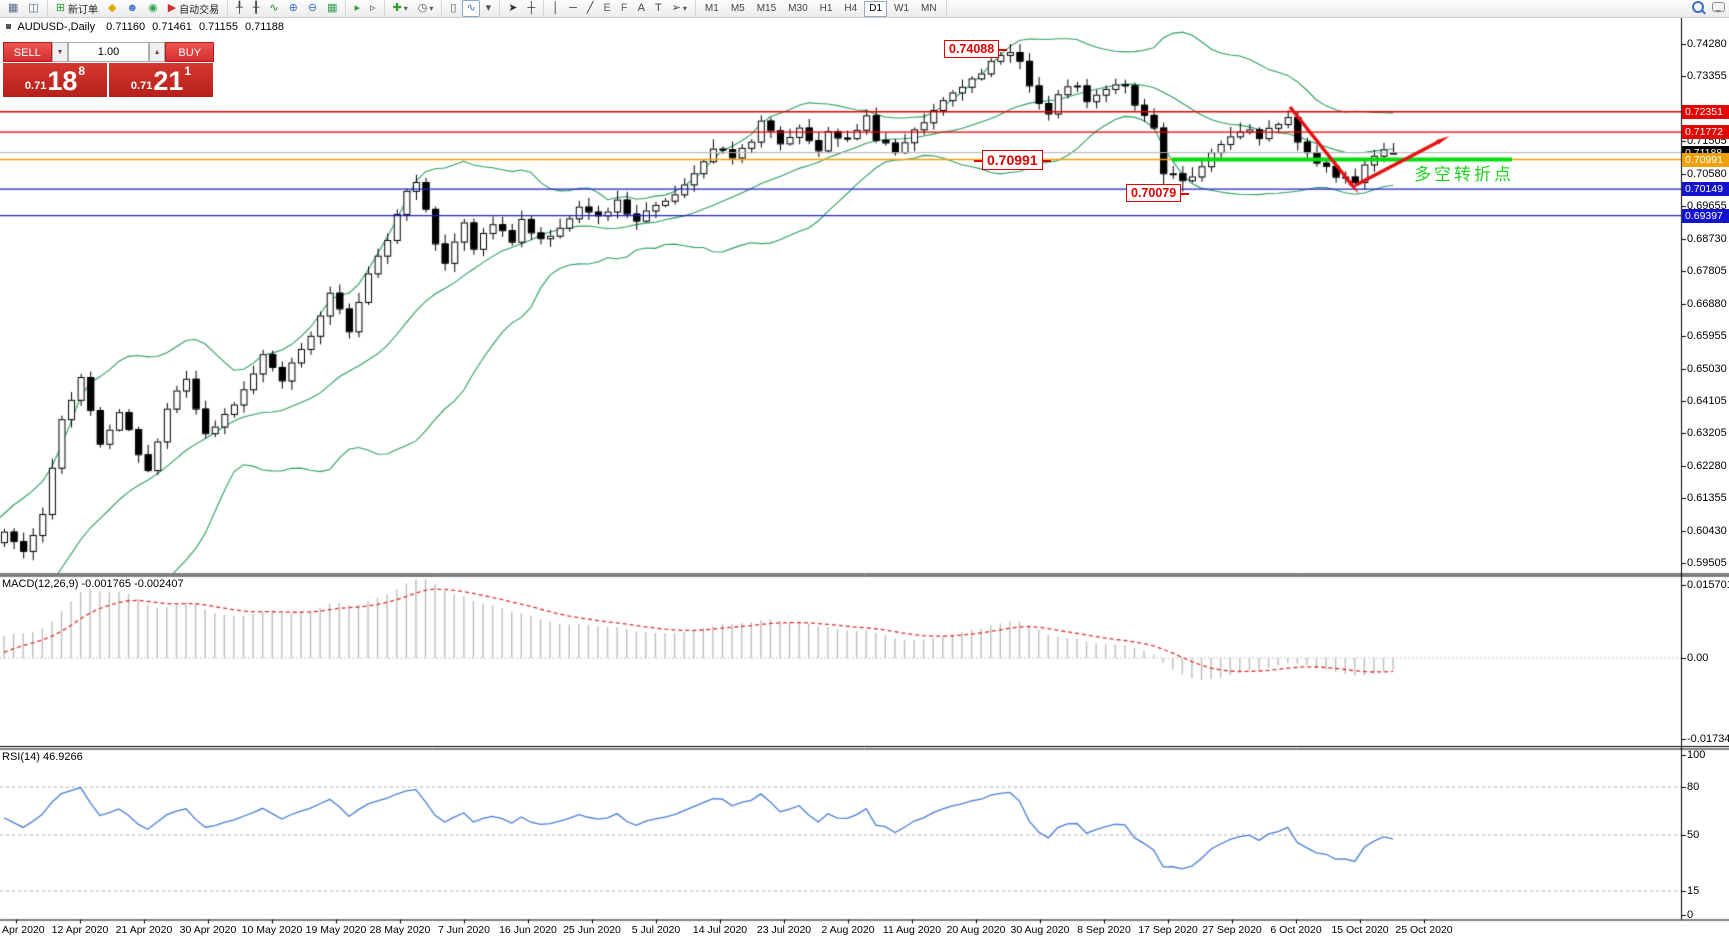 The height and width of the screenshot is (940, 1729). What do you see at coordinates (1040, 930) in the screenshot?
I see `date-axis-label: 30 Aug 2020` at bounding box center [1040, 930].